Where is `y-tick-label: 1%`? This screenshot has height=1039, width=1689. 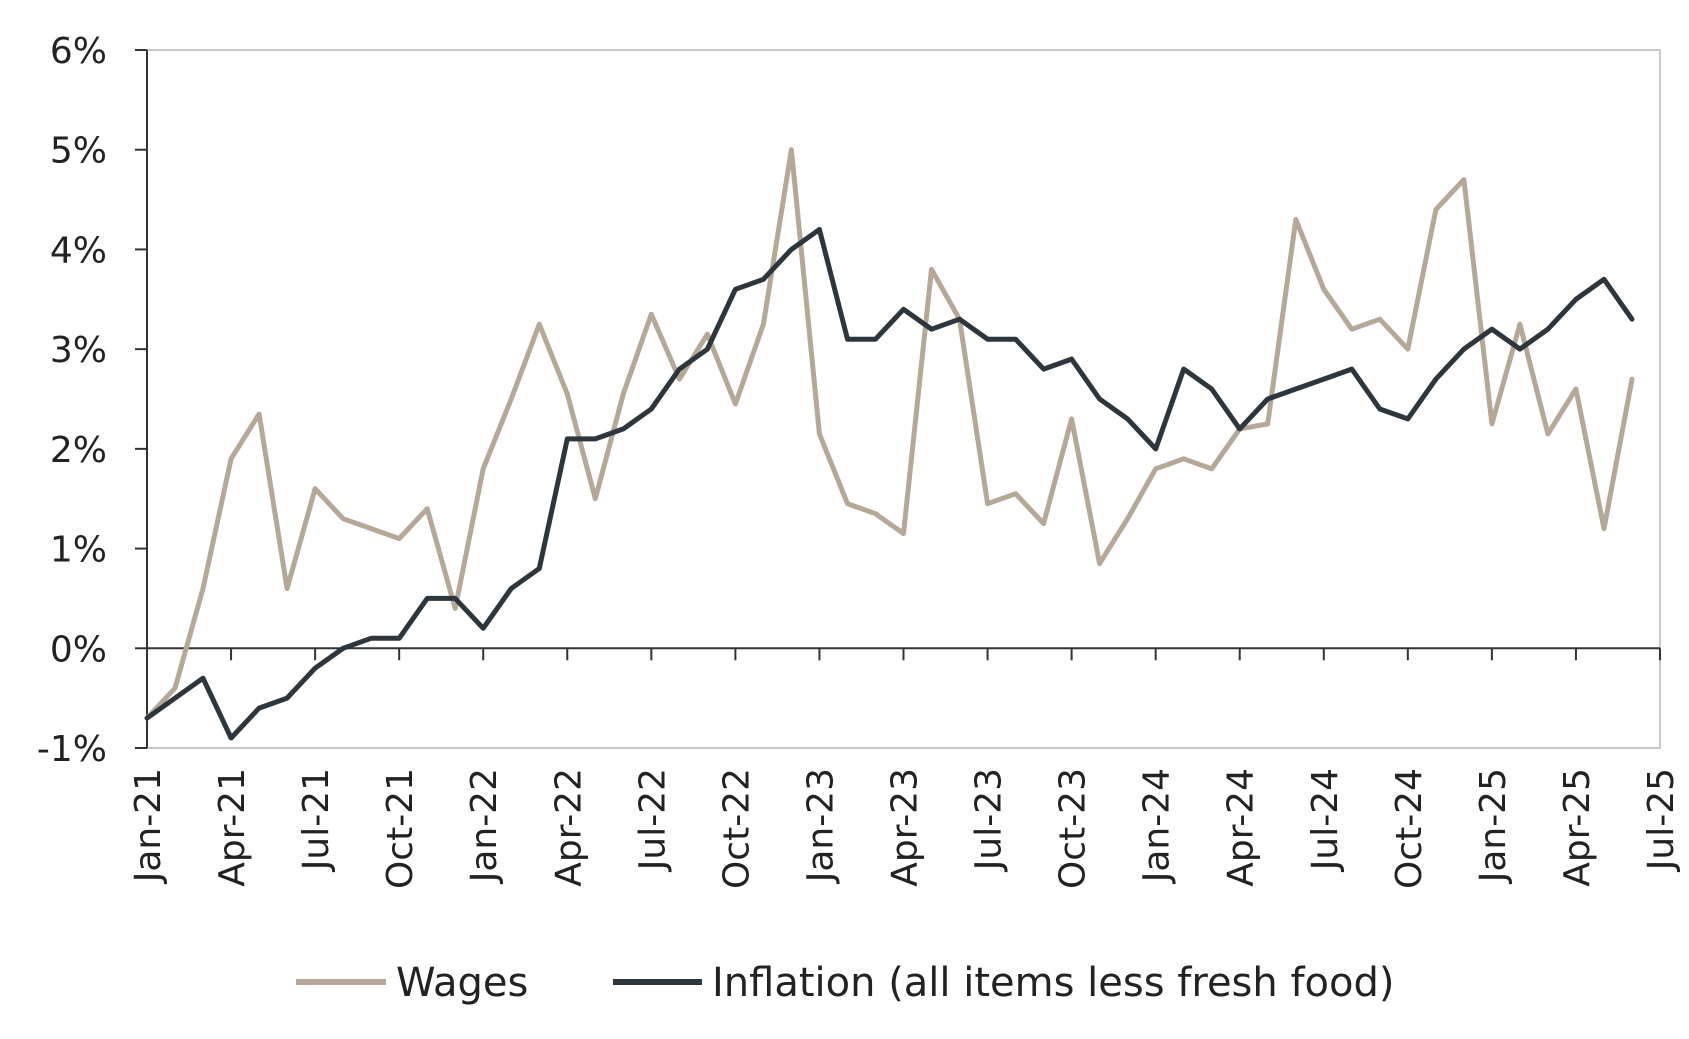
y-tick-label: 1% is located at coordinates (78, 550).